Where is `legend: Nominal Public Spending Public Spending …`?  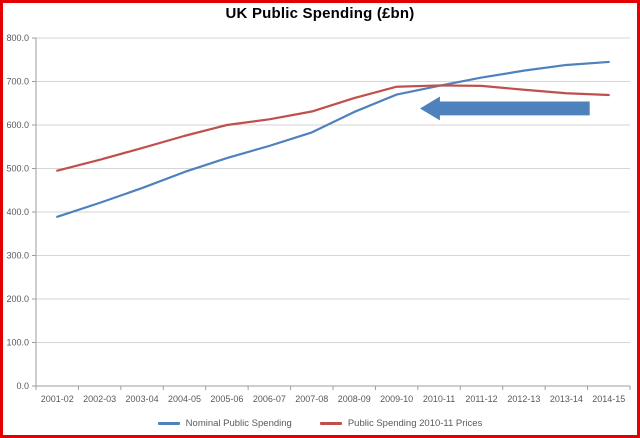
legend: Nominal Public Spending Public Spending … is located at coordinates (320, 423).